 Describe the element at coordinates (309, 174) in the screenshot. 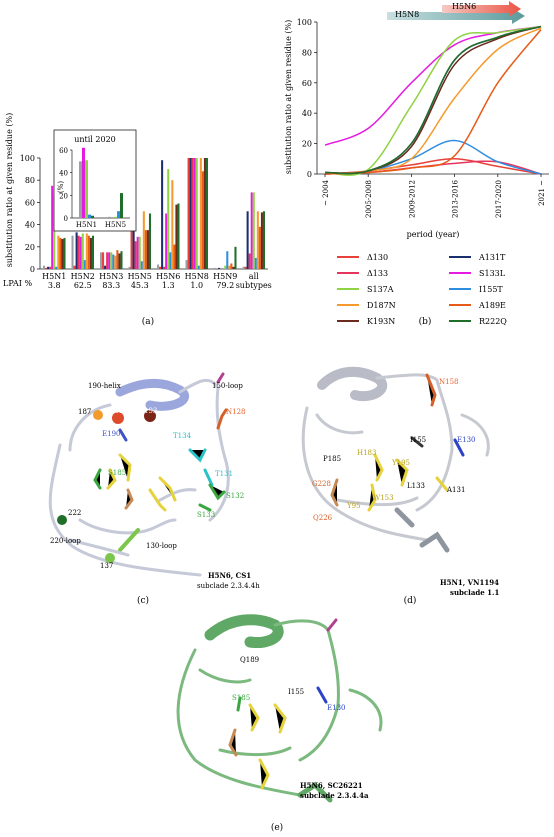

I see `y-tick-label-b: 0` at that location.